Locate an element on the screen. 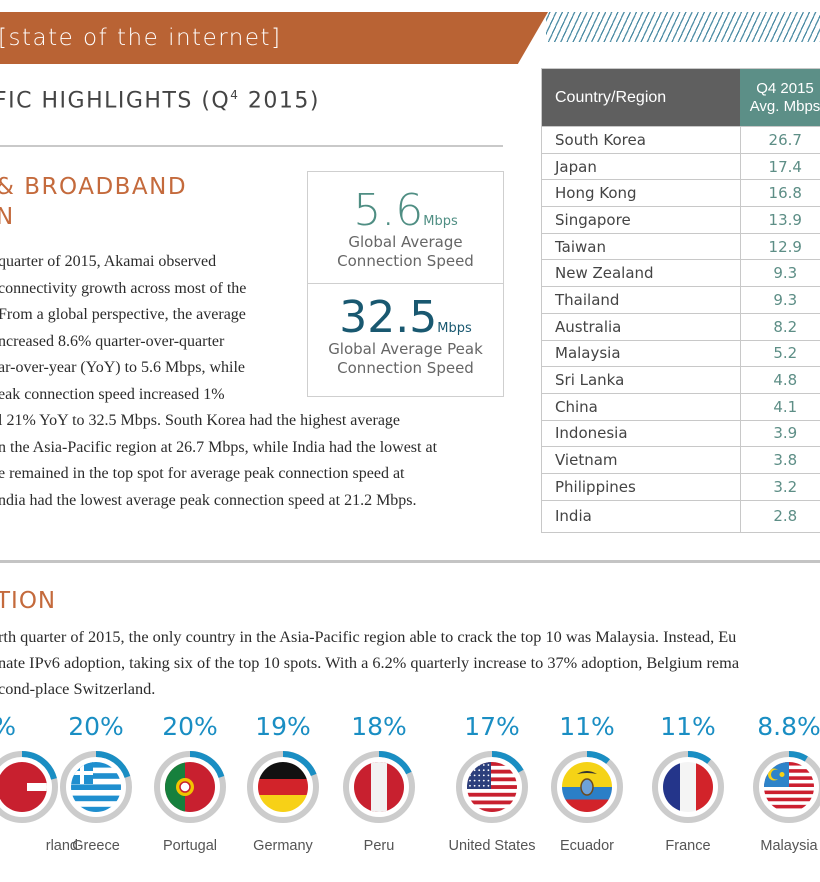  table-row: India 2.8 is located at coordinates (680, 516).